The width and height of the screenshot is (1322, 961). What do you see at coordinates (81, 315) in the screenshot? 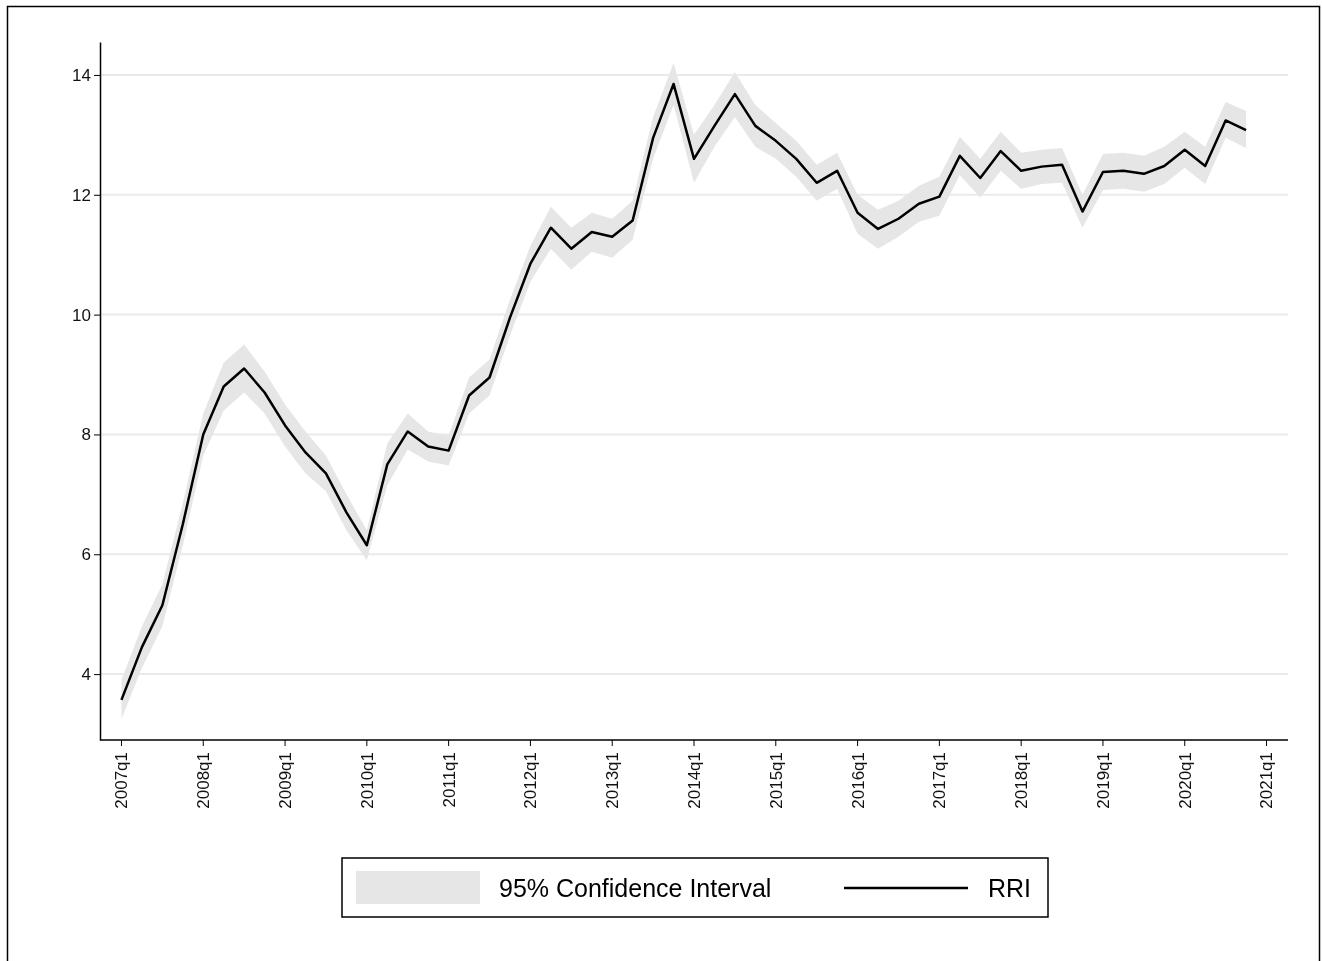
I see `y-tick-label: 10` at bounding box center [81, 315].